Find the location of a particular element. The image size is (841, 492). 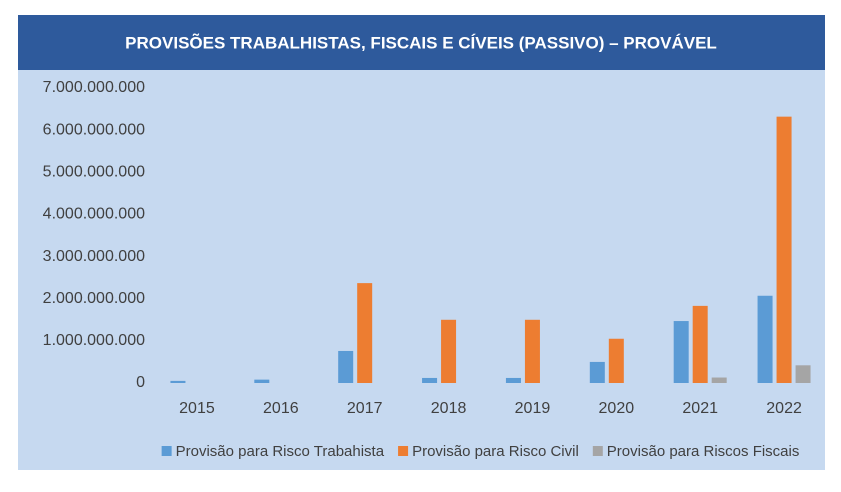

y-tick-label: 1.000.000.000 is located at coordinates (94, 340).